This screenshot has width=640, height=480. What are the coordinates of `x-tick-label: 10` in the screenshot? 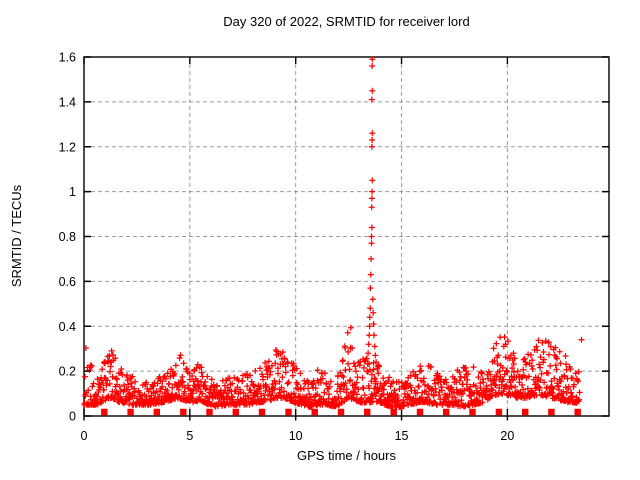 It's located at (296, 436).